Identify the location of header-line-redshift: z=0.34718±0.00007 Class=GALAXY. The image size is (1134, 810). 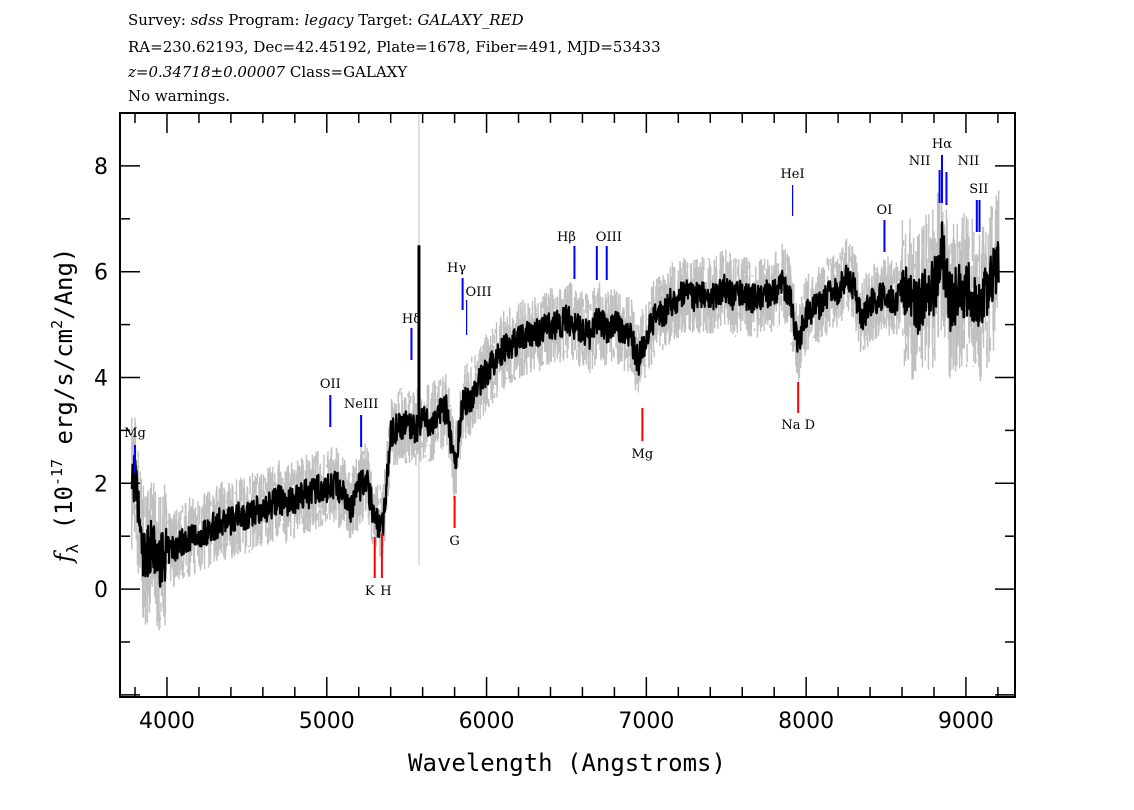
(267, 72).